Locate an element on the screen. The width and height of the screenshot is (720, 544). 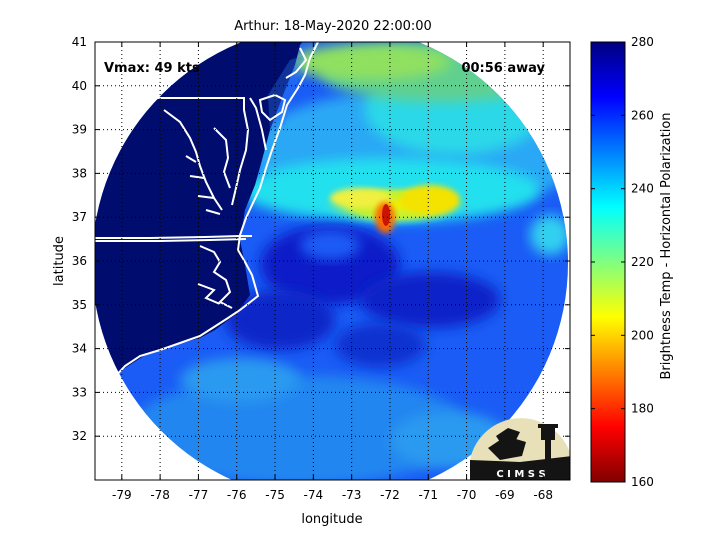
x-tick-label-5: -74 is located at coordinates (314, 495).